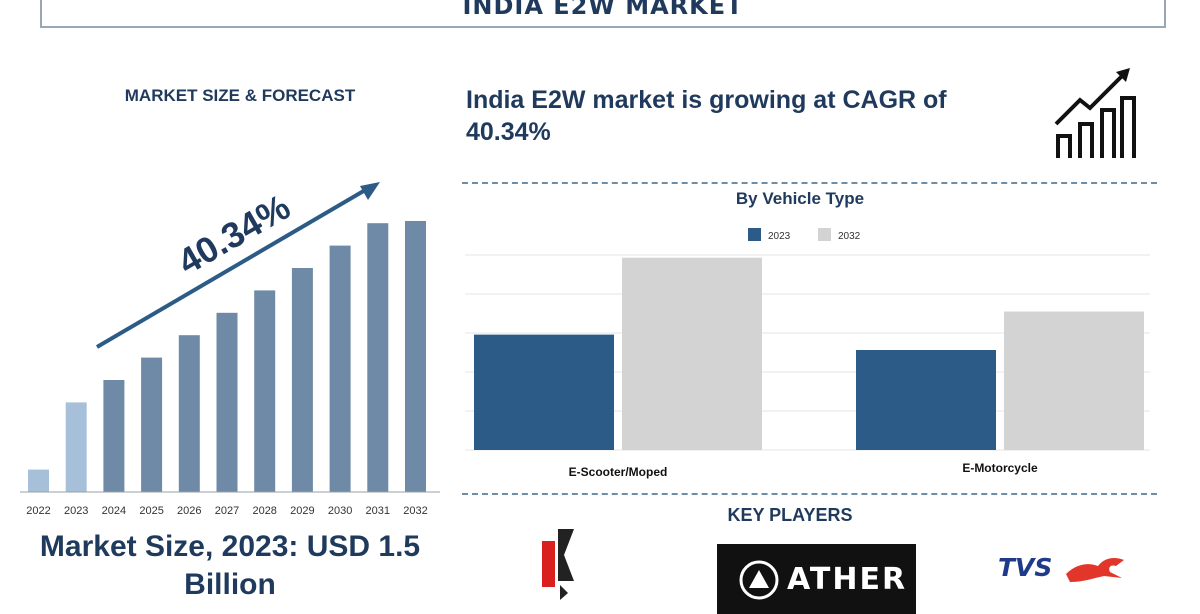 The width and height of the screenshot is (1200, 614). I want to click on key-players-heading: KEY PLAYERS, so click(790, 515).